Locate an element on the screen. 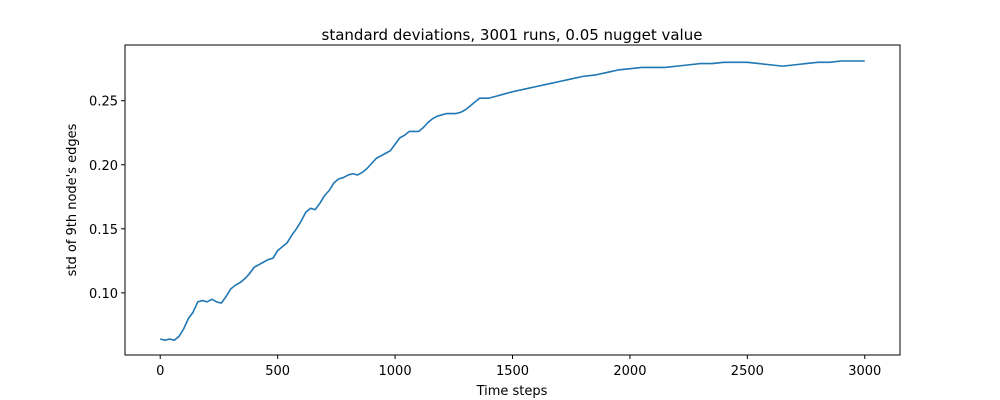  x-tick-label: 2500 is located at coordinates (747, 371).